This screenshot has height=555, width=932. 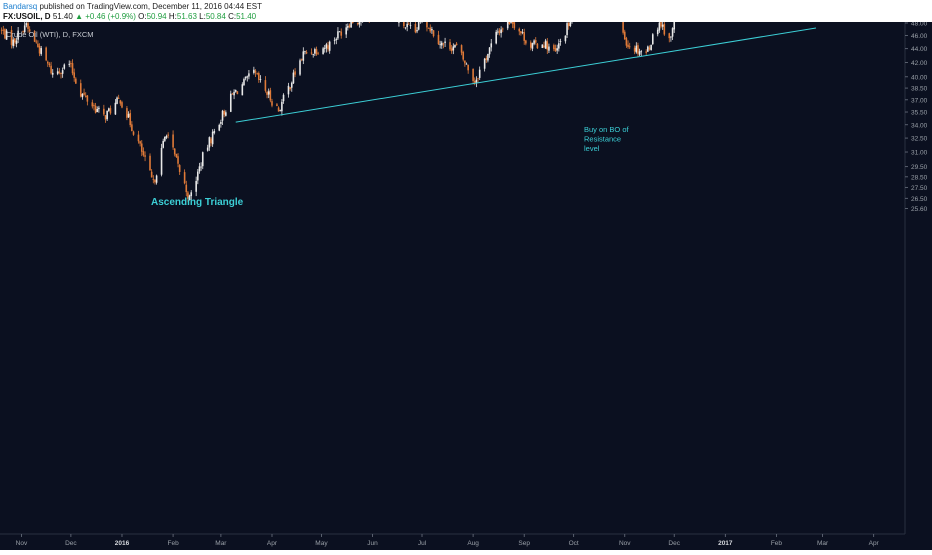 What do you see at coordinates (62, 16) in the screenshot?
I see `last-price: 51.40` at bounding box center [62, 16].